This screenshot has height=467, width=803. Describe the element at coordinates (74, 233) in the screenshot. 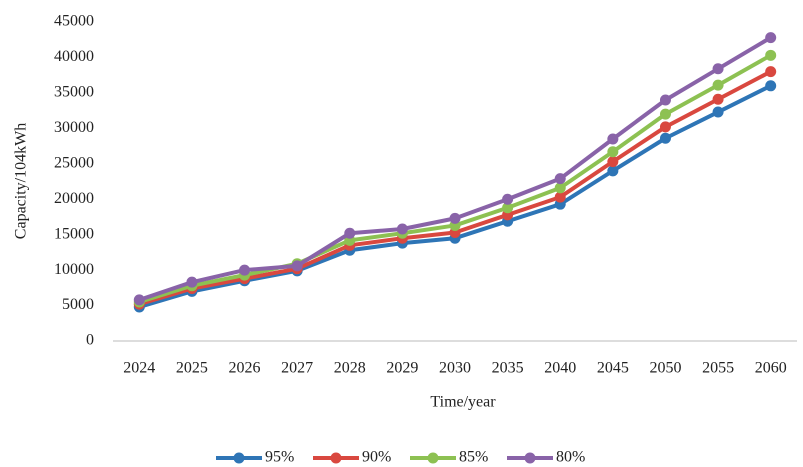

I see `y-tick-label: 15000` at that location.